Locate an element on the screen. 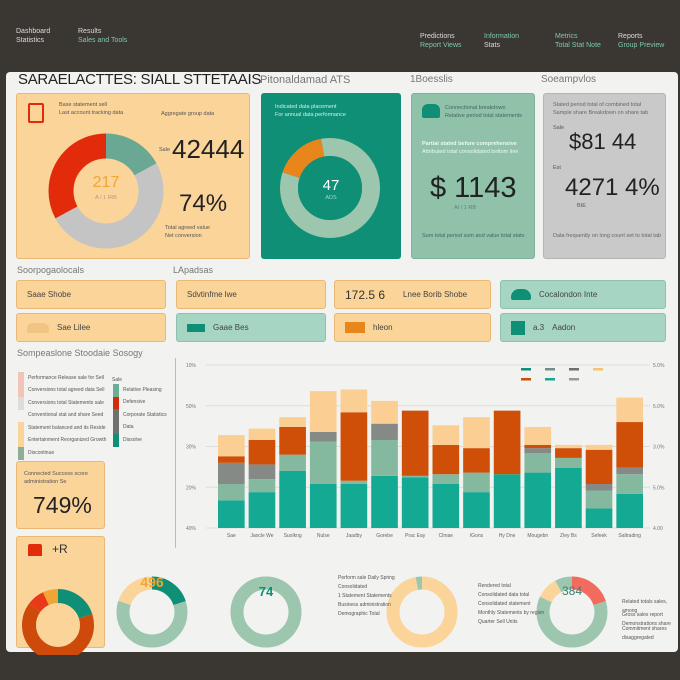  y-tick-label: 20% is located at coordinates (191, 488).